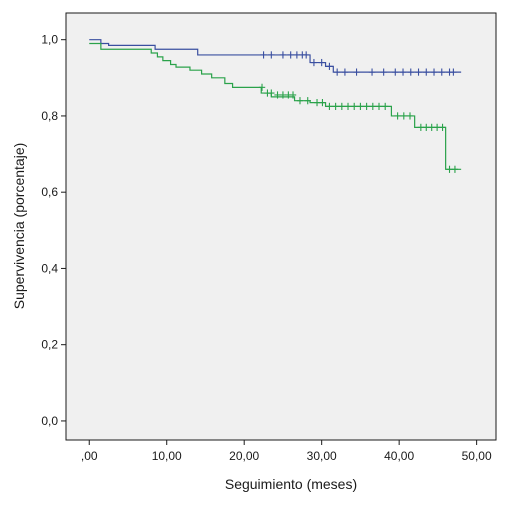 This screenshot has height=505, width=511. I want to click on censor-marks, so click(358, 112).